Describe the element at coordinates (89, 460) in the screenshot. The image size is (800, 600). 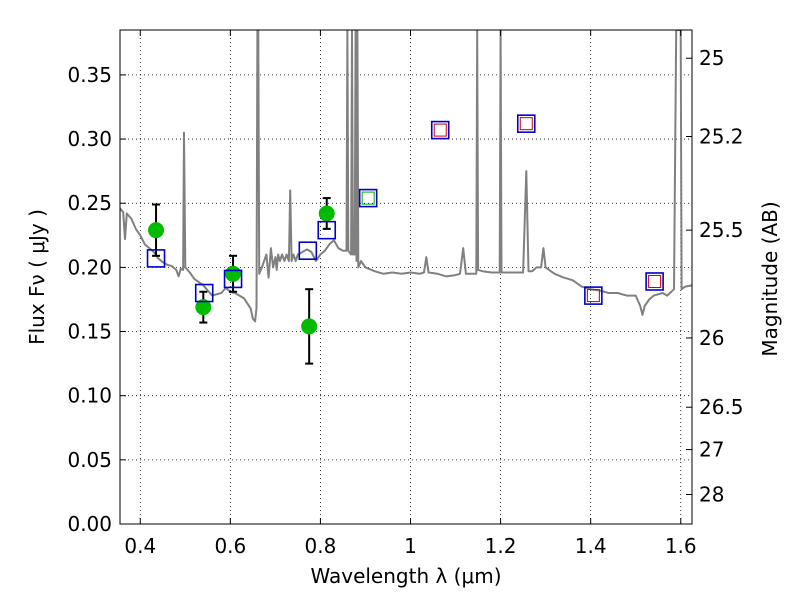
I see `y-tick-label: 0.05` at that location.